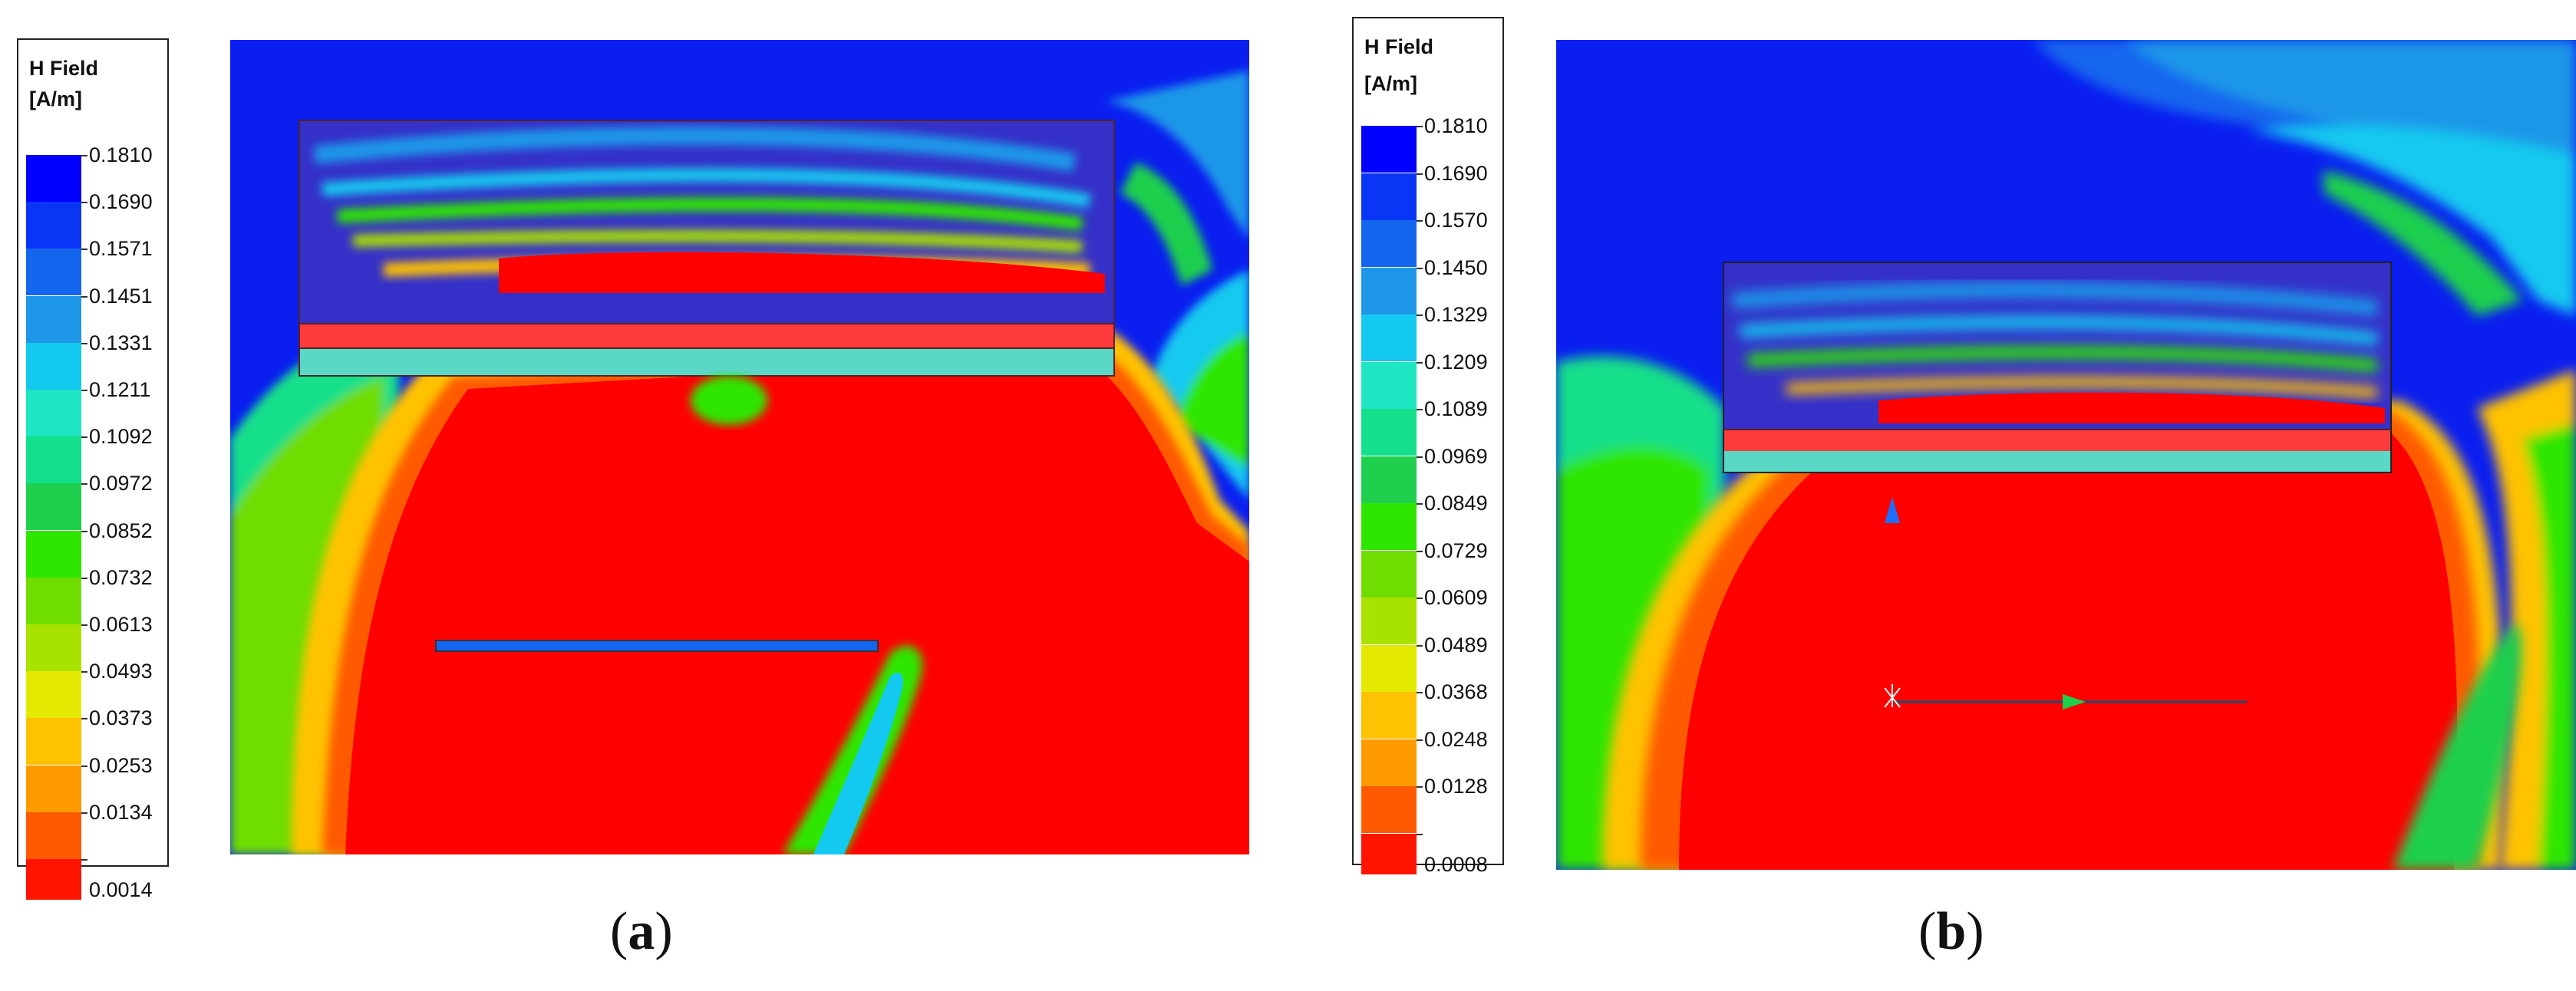  Describe the element at coordinates (120, 389) in the screenshot. I see `legend-value: 0.1211` at that location.